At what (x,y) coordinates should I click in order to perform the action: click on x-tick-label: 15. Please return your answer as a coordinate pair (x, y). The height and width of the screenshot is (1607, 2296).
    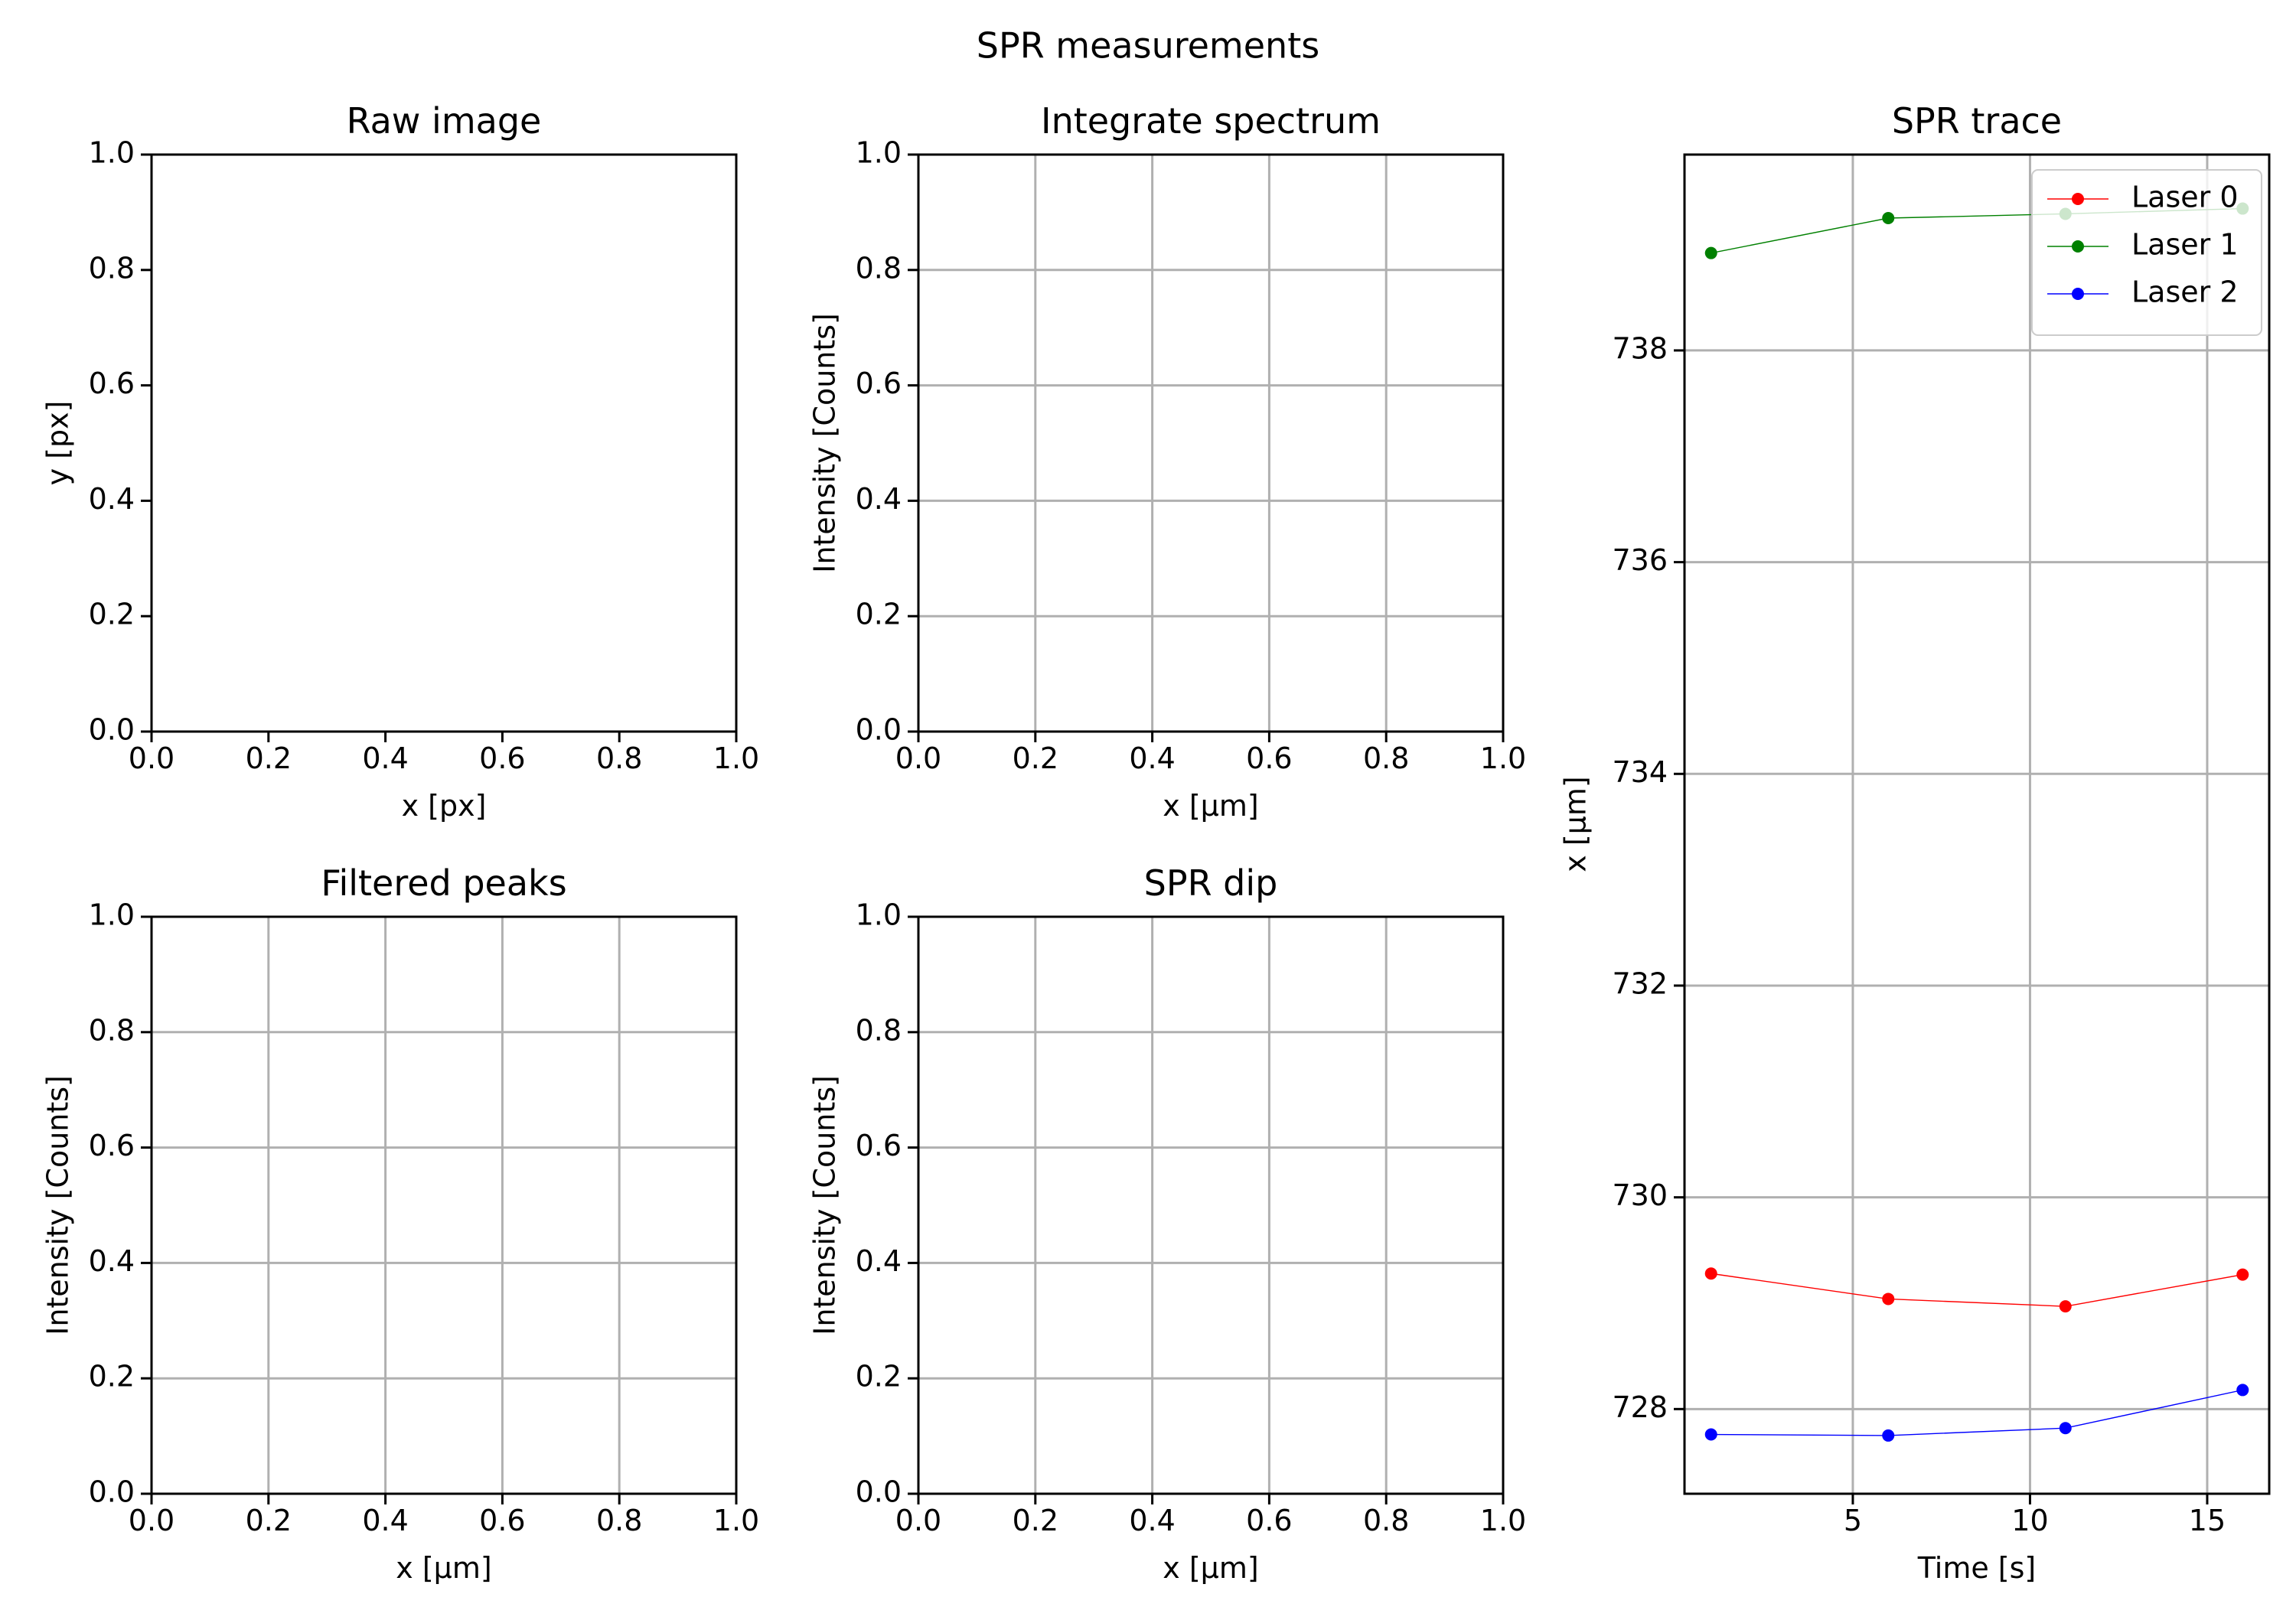
    Looking at the image, I should click on (2207, 1520).